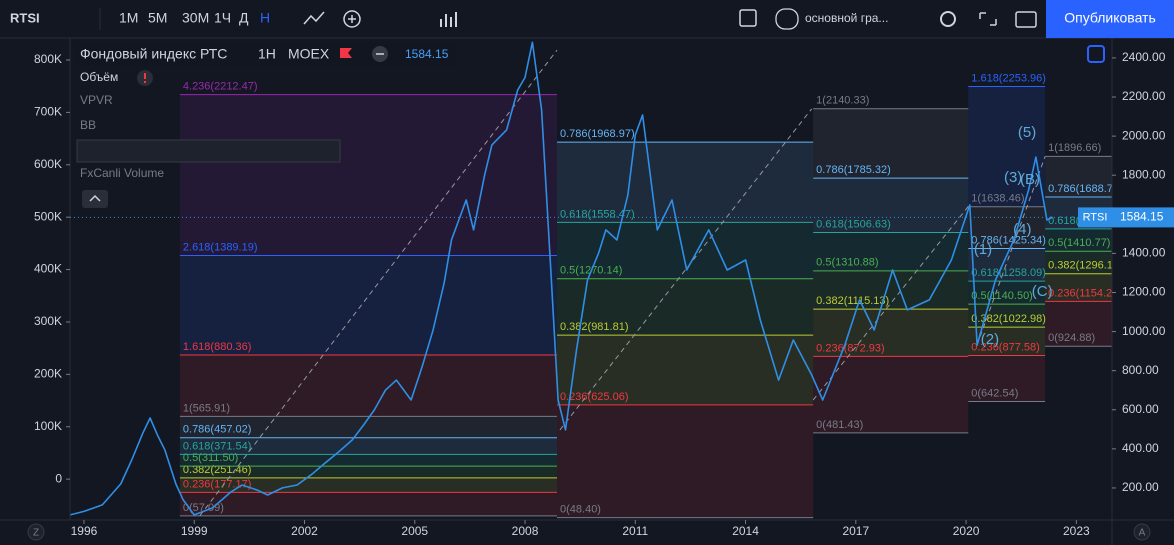 This screenshot has height=545, width=1174. I want to click on fib-label: 0.236(877.58), so click(1005, 347).